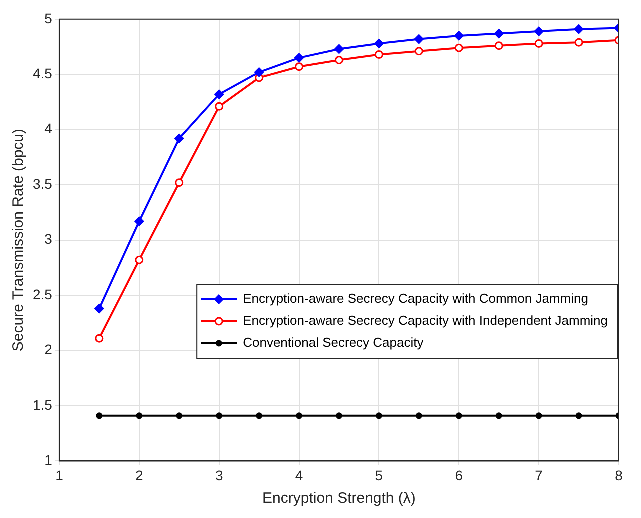 Image resolution: width=641 pixels, height=518 pixels. Describe the element at coordinates (42, 184) in the screenshot. I see `y-tick-label: 3.5` at that location.